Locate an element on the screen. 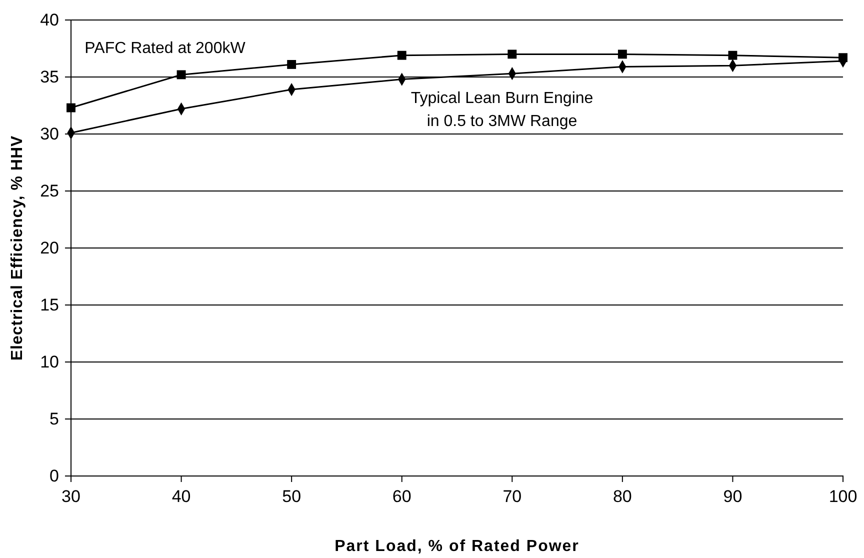  x-tick-label: 50 is located at coordinates (292, 496).